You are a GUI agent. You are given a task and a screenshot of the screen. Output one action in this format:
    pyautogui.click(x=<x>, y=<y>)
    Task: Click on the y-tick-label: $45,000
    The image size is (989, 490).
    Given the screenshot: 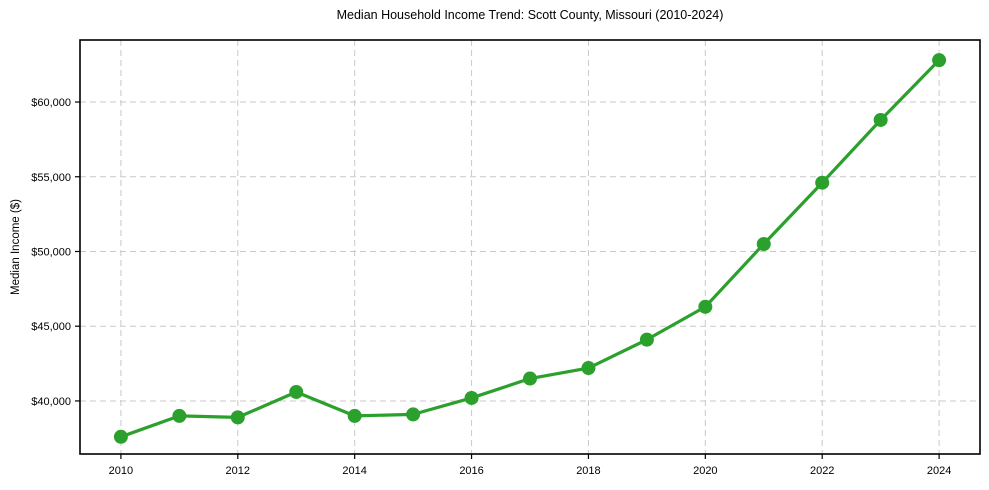 What is the action you would take?
    pyautogui.click(x=51, y=327)
    